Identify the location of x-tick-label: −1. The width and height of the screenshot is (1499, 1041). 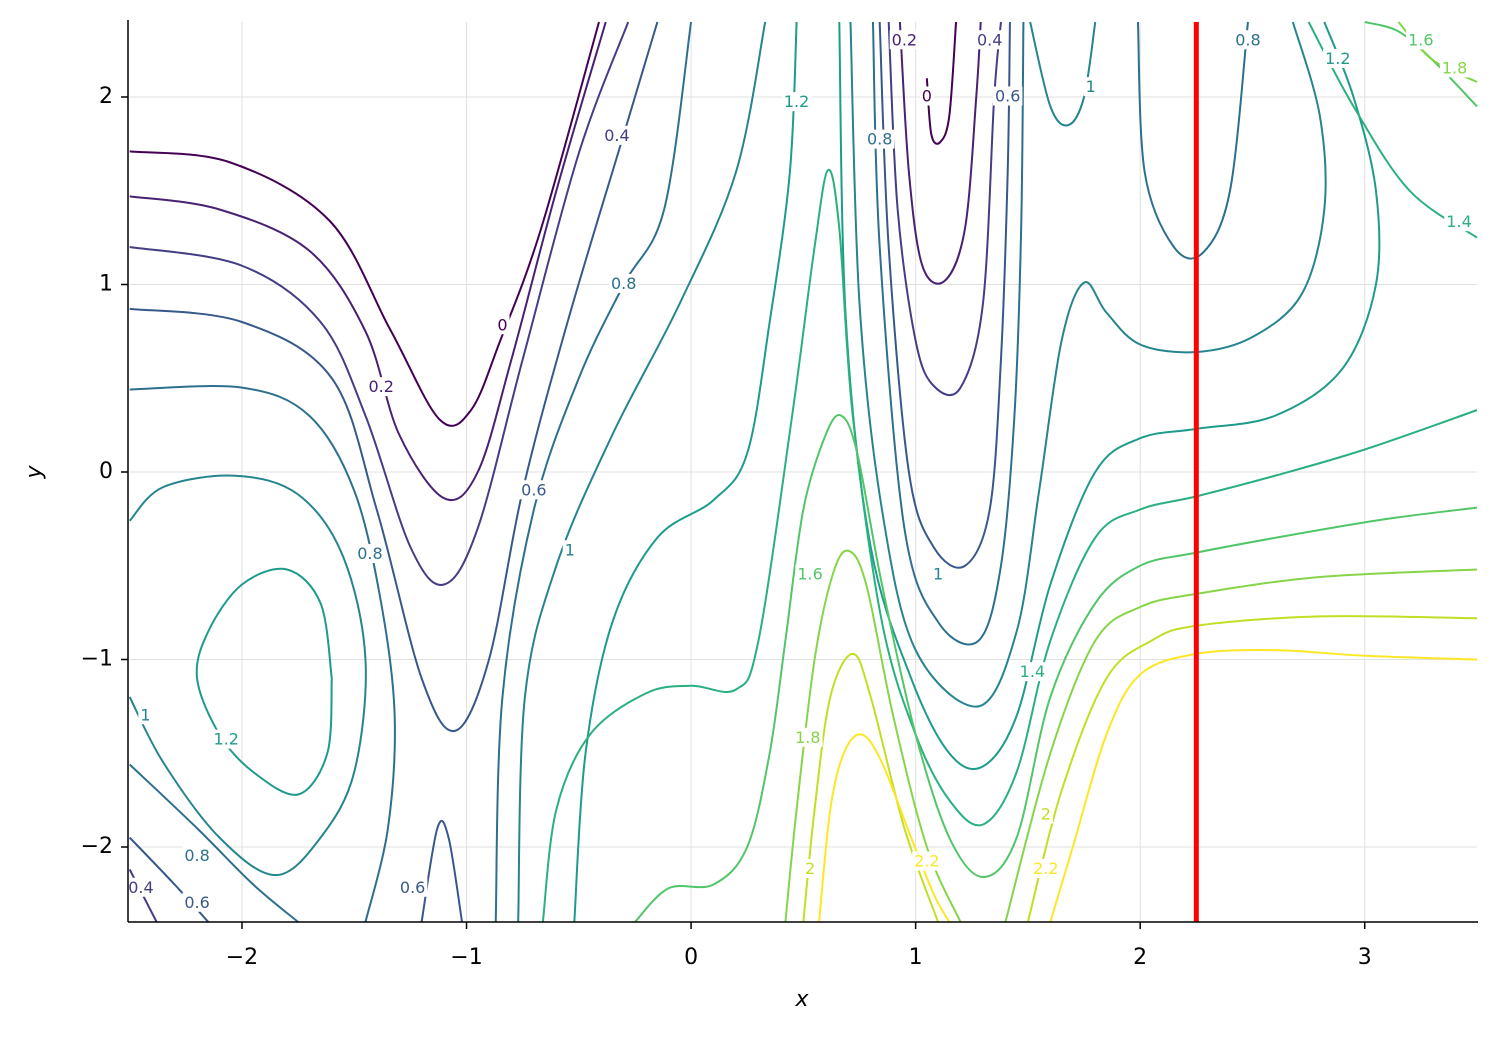
(466, 957).